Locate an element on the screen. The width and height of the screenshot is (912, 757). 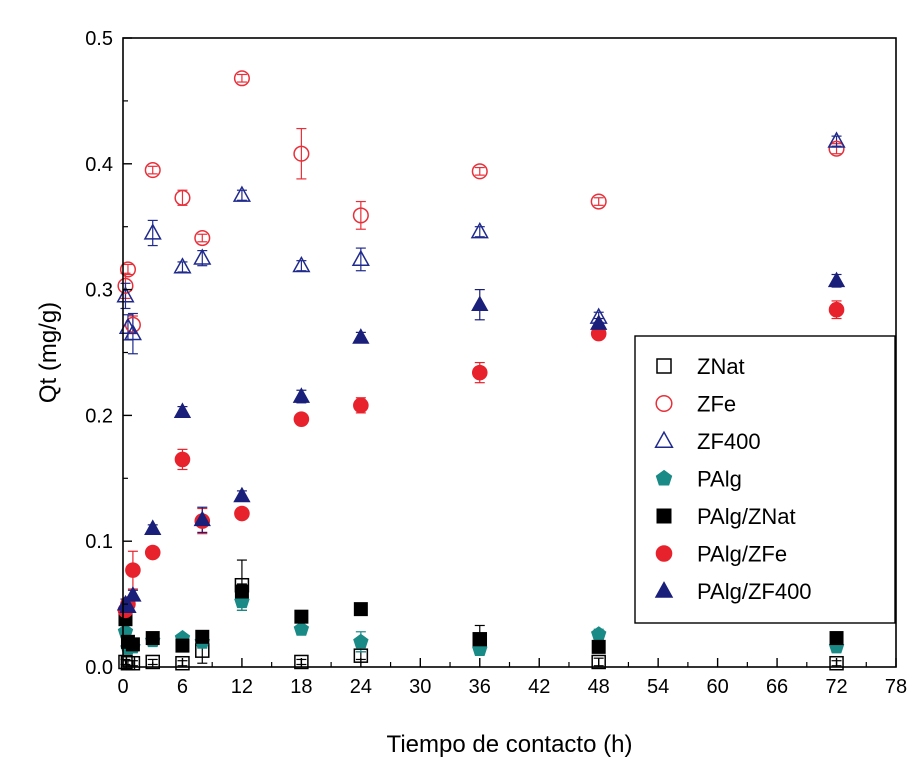
x-tick-label: 12 is located at coordinates (242, 687).